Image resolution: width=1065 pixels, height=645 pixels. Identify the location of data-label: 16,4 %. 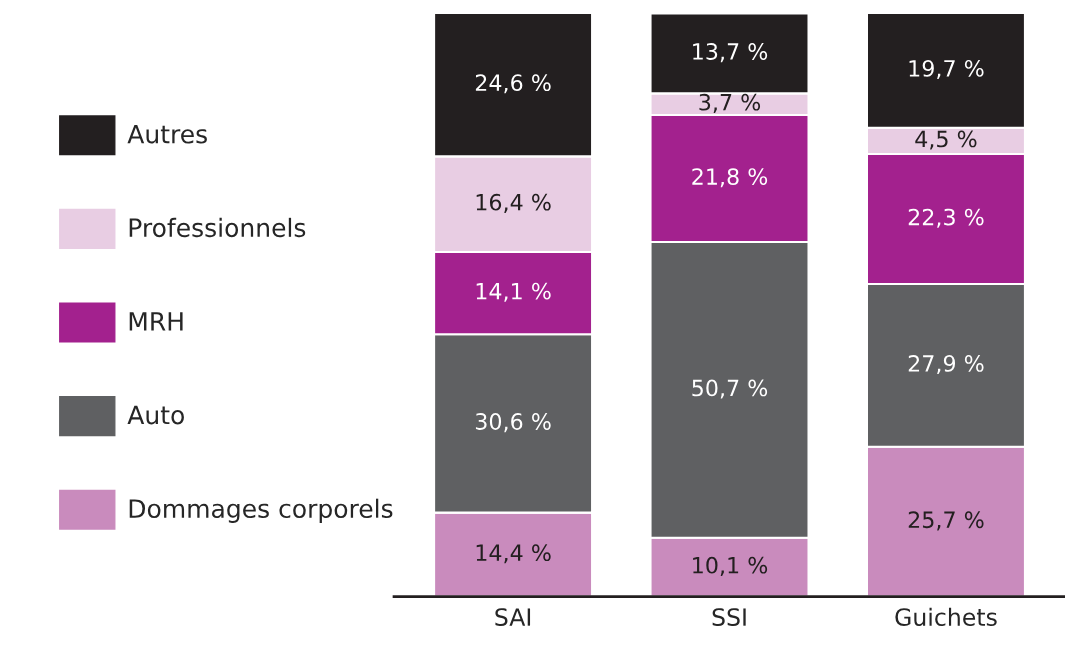
(513, 203).